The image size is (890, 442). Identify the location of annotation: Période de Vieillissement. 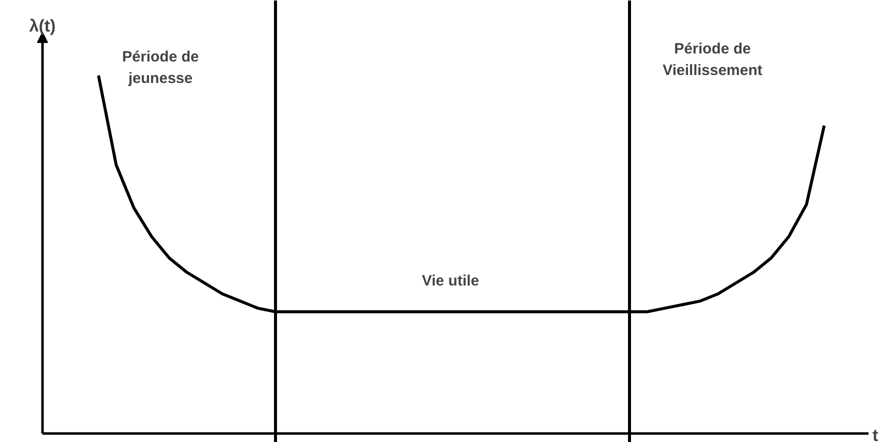
(712, 59).